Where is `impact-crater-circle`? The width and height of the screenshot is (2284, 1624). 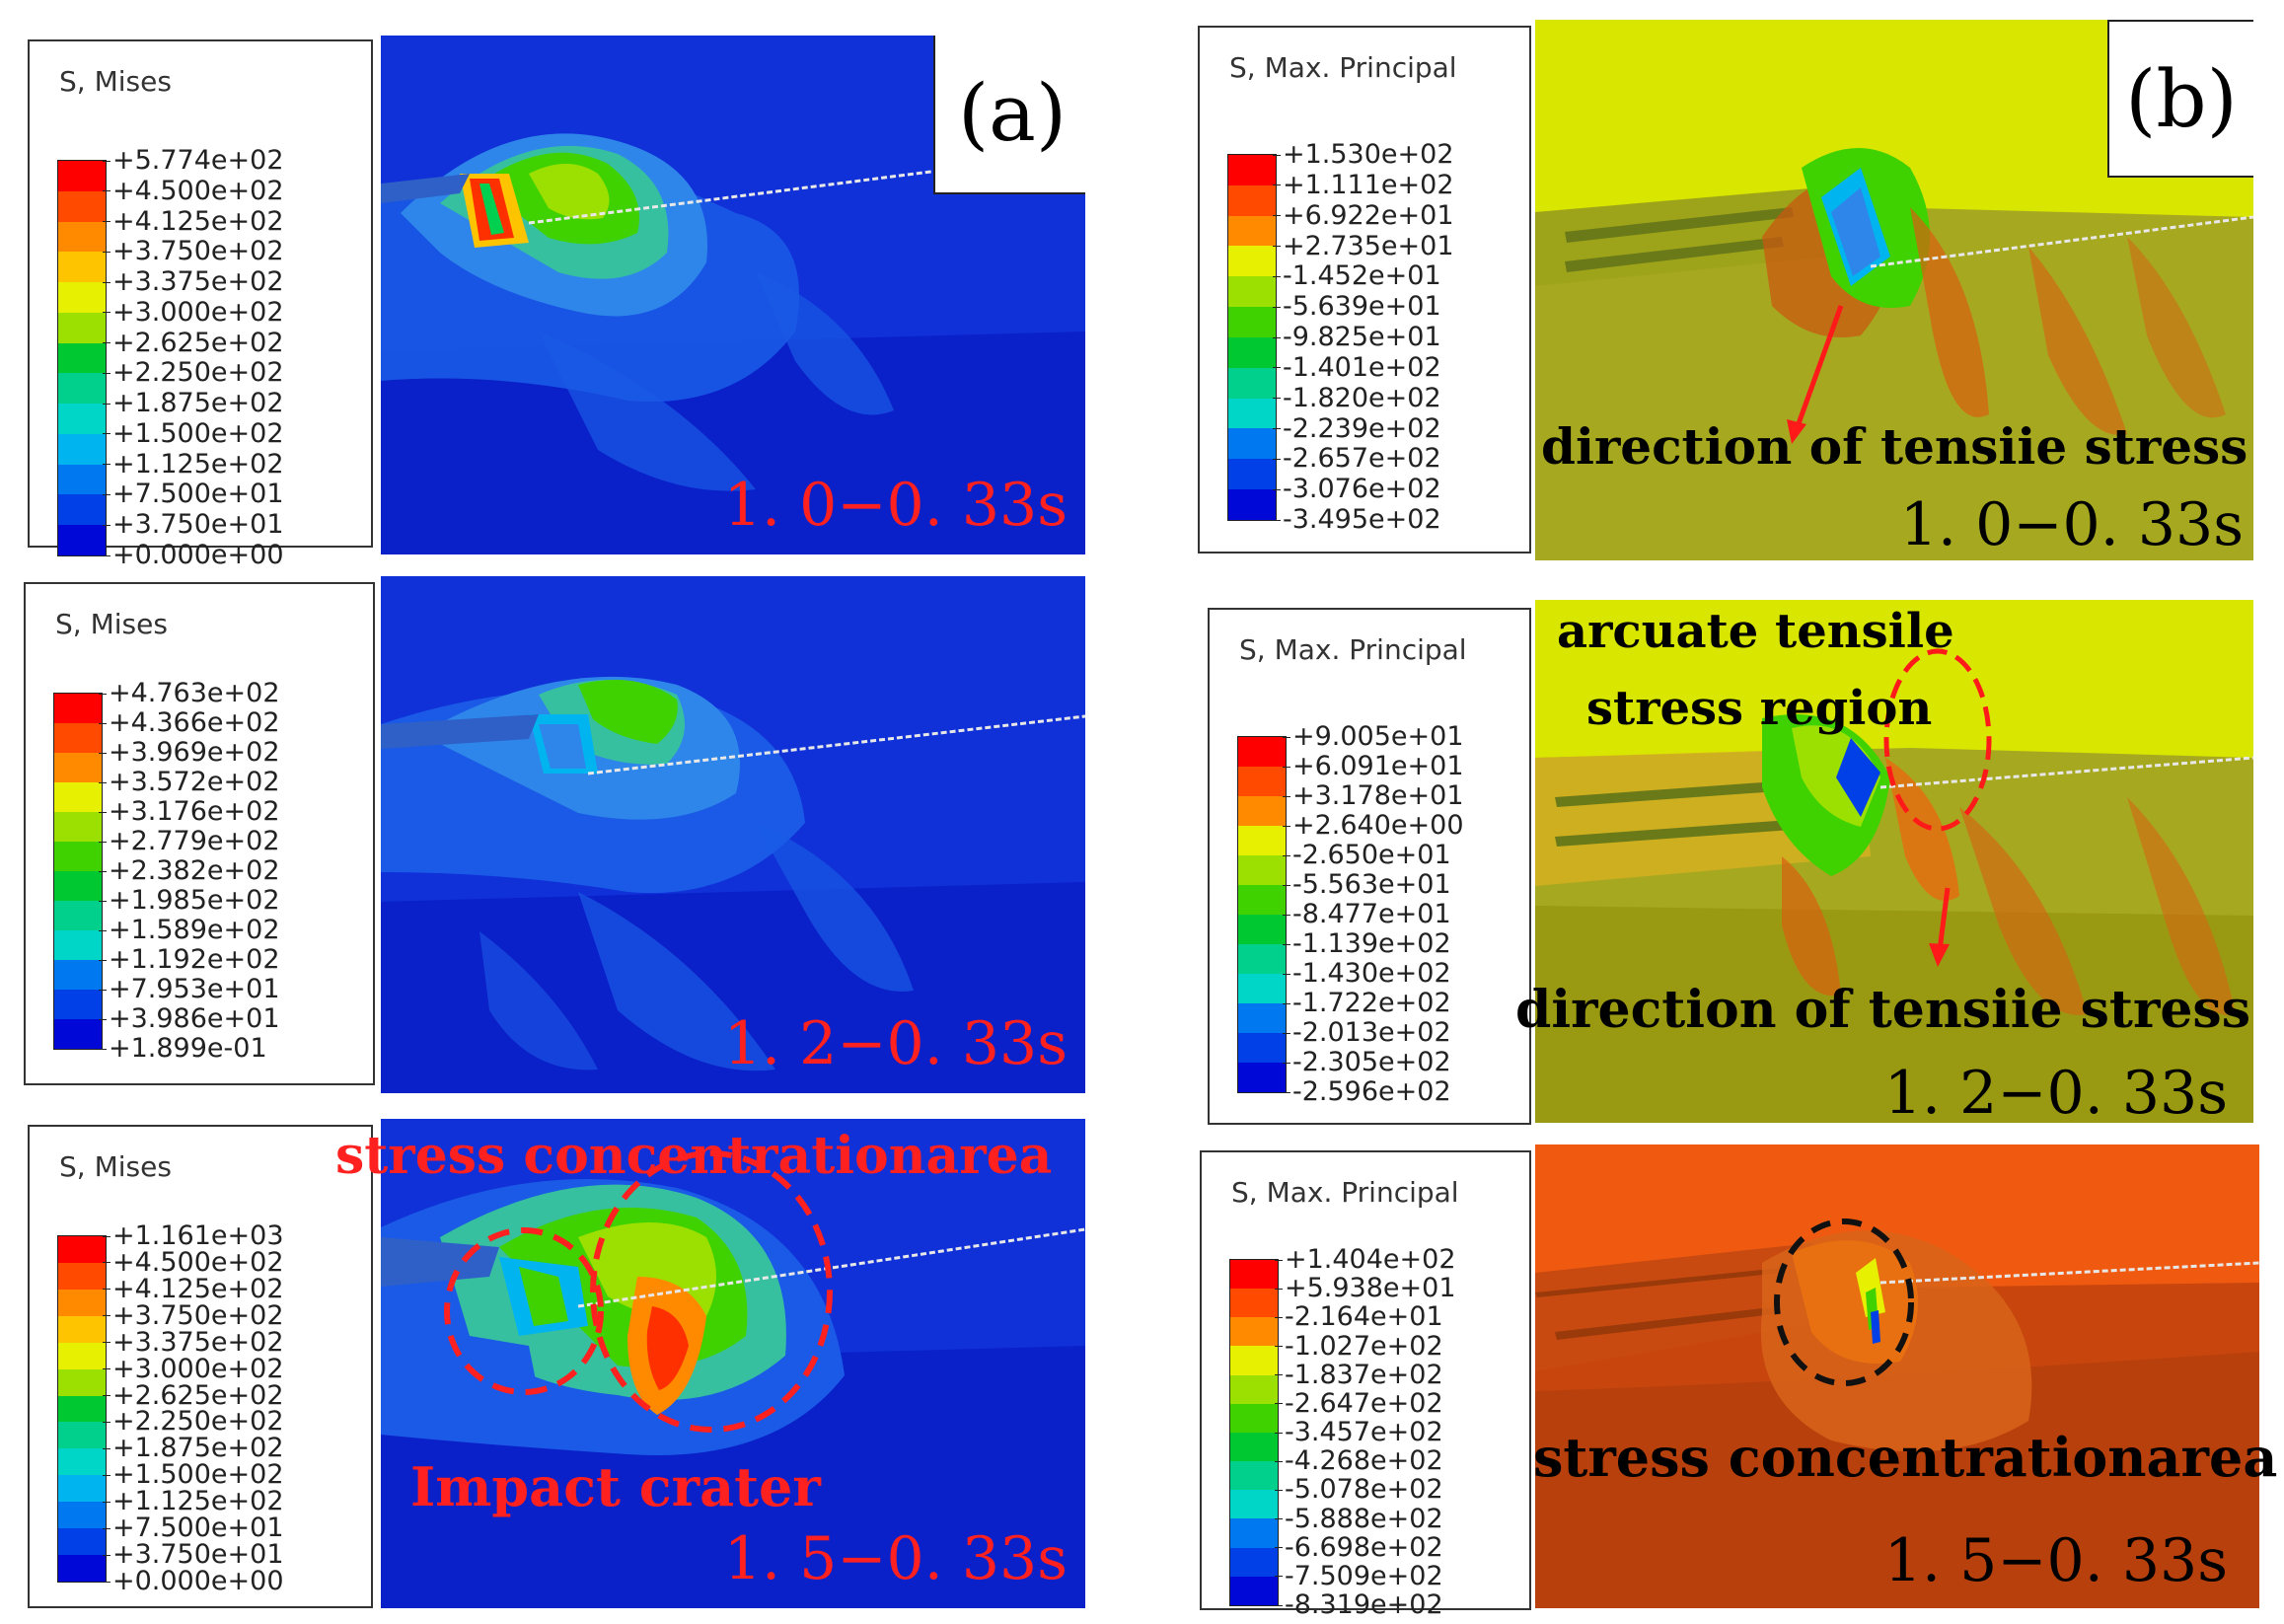
impact-crater-circle is located at coordinates (524, 1311).